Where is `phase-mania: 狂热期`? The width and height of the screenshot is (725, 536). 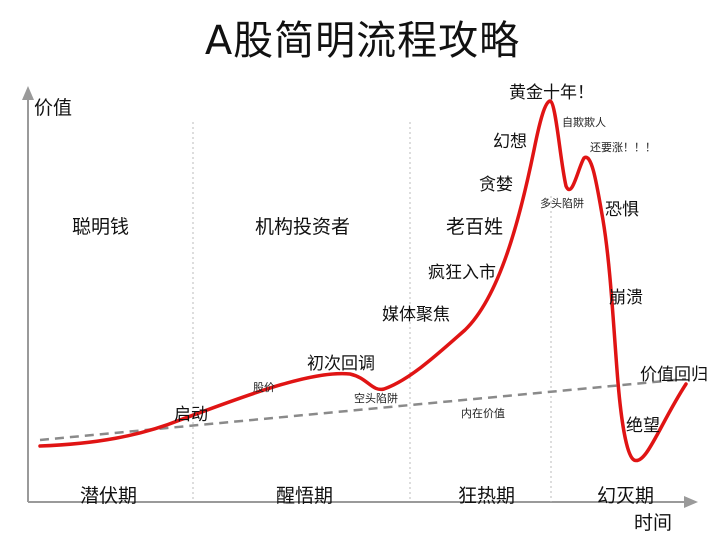 phase-mania: 狂热期 is located at coordinates (487, 496).